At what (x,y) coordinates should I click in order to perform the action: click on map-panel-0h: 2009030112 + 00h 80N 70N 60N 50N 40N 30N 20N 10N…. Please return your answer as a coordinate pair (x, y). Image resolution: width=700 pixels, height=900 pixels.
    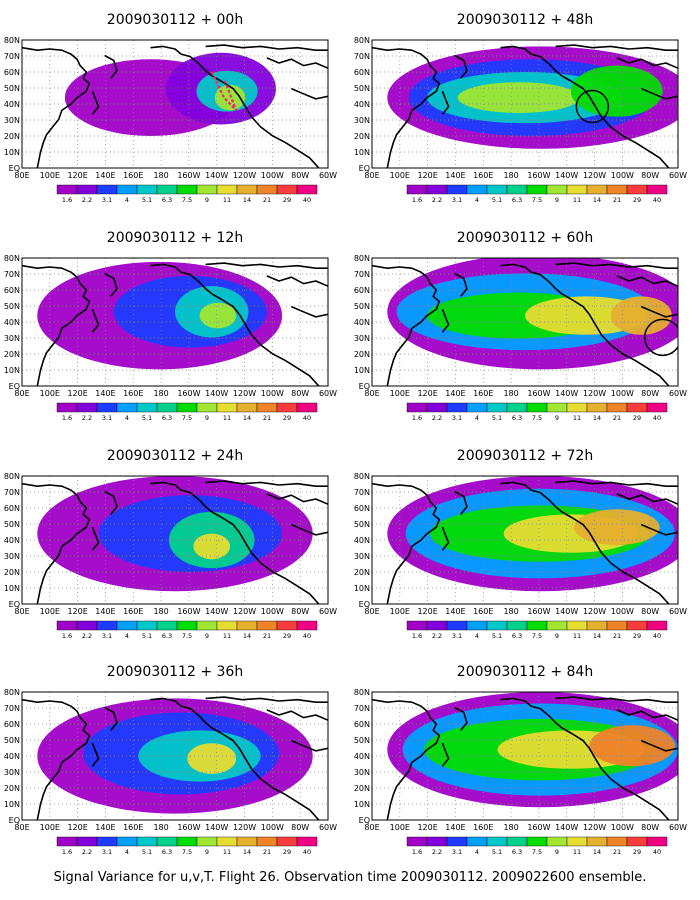
    Looking at the image, I should click on (170, 108).